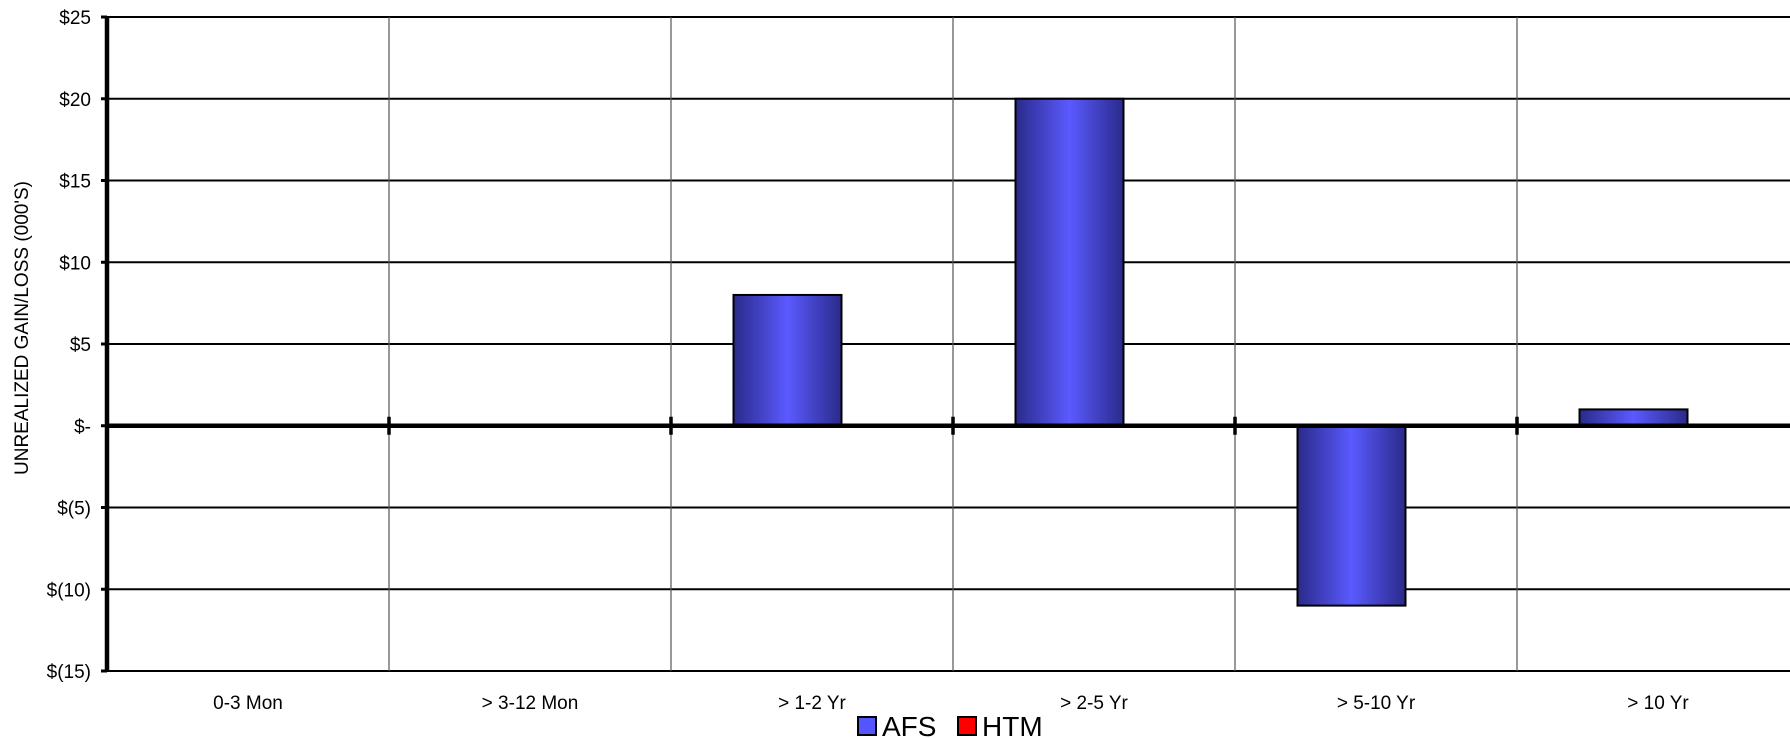 The width and height of the screenshot is (1790, 739). What do you see at coordinates (248, 703) in the screenshot?
I see `x-tick-label: 0-3 Mon` at bounding box center [248, 703].